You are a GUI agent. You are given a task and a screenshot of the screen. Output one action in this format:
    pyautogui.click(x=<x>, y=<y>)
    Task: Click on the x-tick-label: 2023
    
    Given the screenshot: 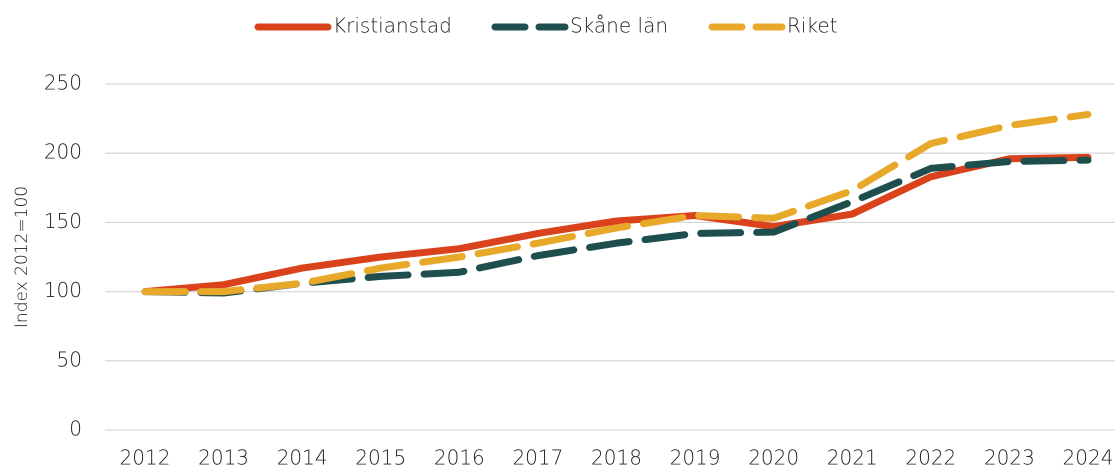 What is the action you would take?
    pyautogui.click(x=1009, y=458)
    